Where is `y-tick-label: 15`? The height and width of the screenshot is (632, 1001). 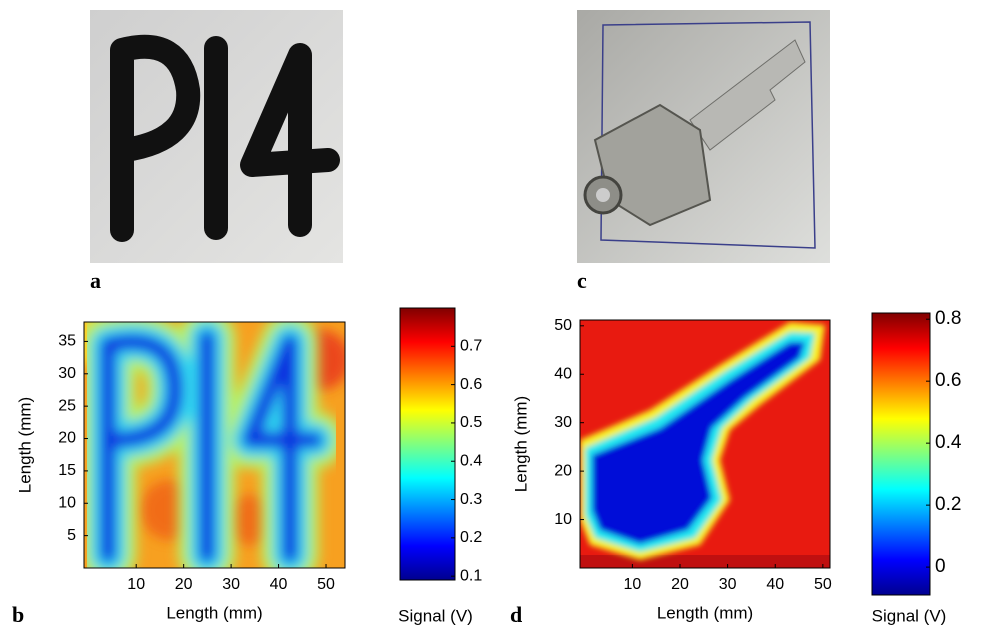
y-tick-label: 15 is located at coordinates (67, 470).